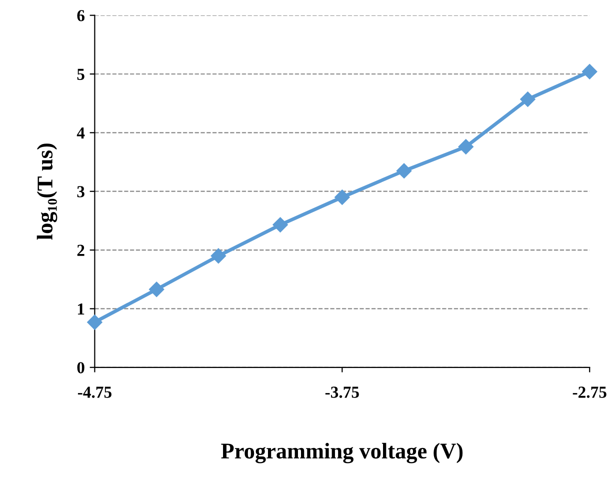  I want to click on y-tick-label: 3, so click(80, 192).